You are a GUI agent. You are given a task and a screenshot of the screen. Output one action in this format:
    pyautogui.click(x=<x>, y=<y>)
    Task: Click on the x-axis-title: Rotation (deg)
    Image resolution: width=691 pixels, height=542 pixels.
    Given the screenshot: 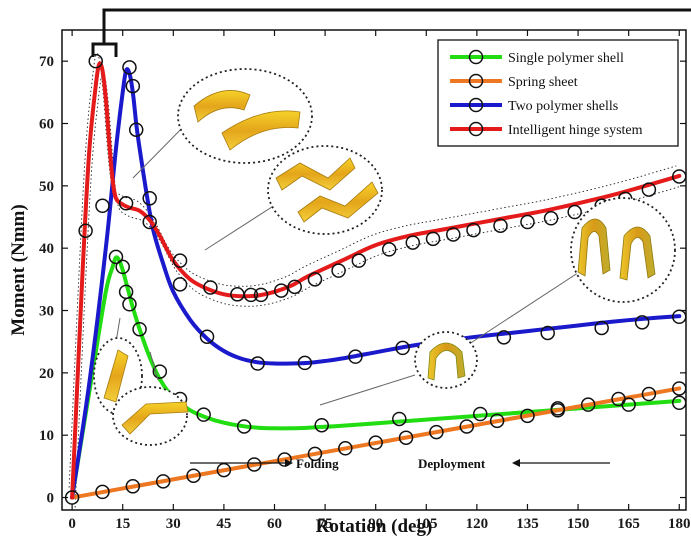 What is the action you would take?
    pyautogui.click(x=374, y=526)
    